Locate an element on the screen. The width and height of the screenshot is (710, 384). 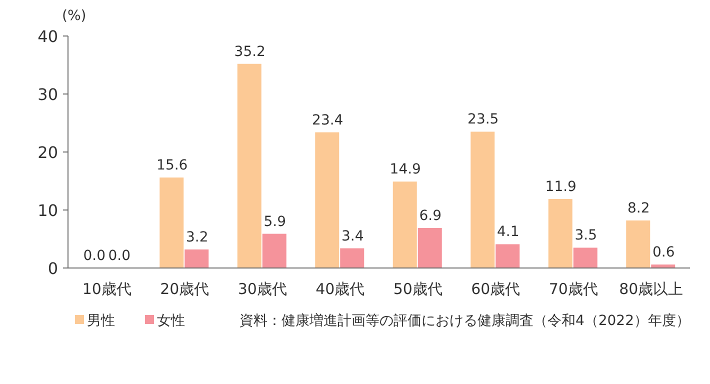
data-label: 3.5 is located at coordinates (586, 236).